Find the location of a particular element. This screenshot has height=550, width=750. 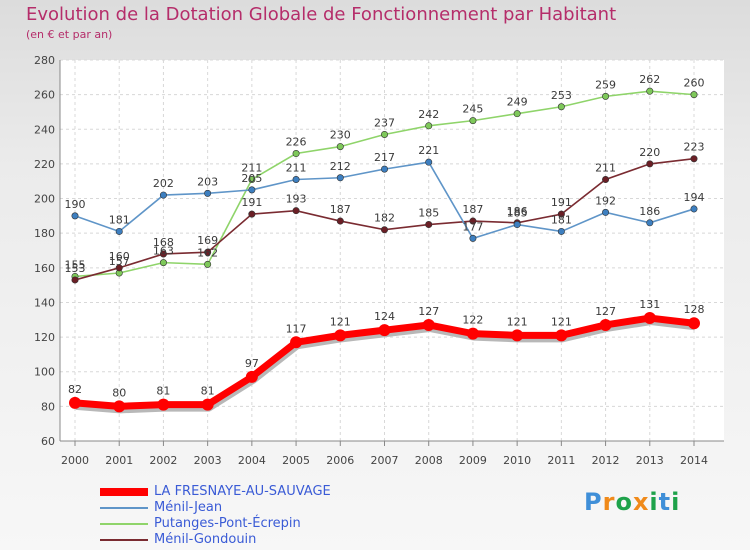

x-tick-label: 2008 is located at coordinates (429, 460).